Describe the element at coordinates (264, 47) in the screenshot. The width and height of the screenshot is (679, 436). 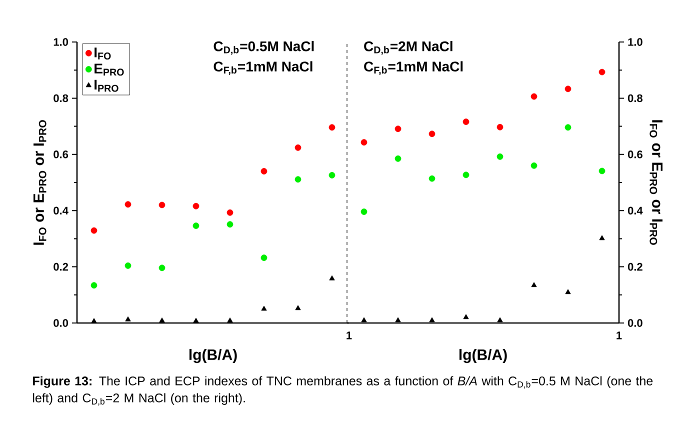
I see `annotation: C$_{D,b}$=0.5M NaCl` at that location.